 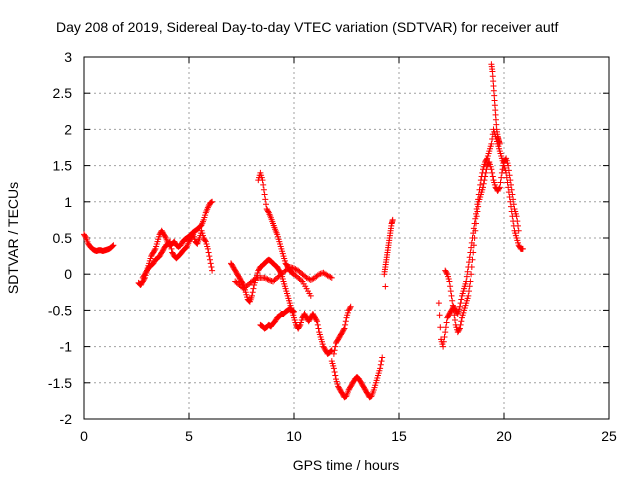 I want to click on x-tick-label: 0, so click(x=84, y=436).